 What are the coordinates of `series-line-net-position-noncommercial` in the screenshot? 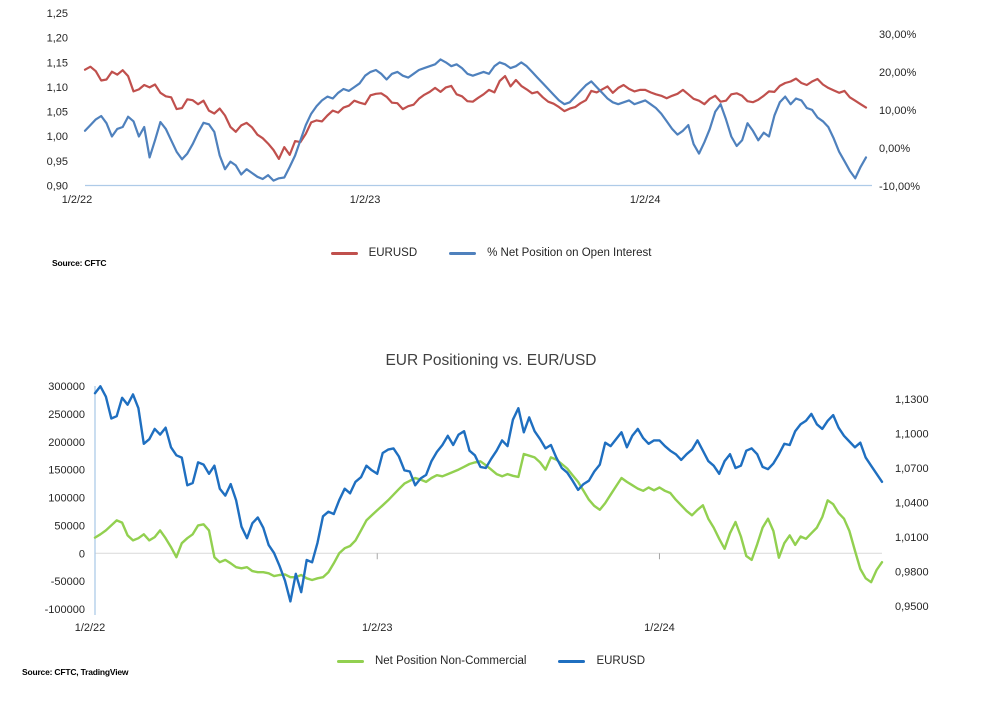 It's located at (488, 518).